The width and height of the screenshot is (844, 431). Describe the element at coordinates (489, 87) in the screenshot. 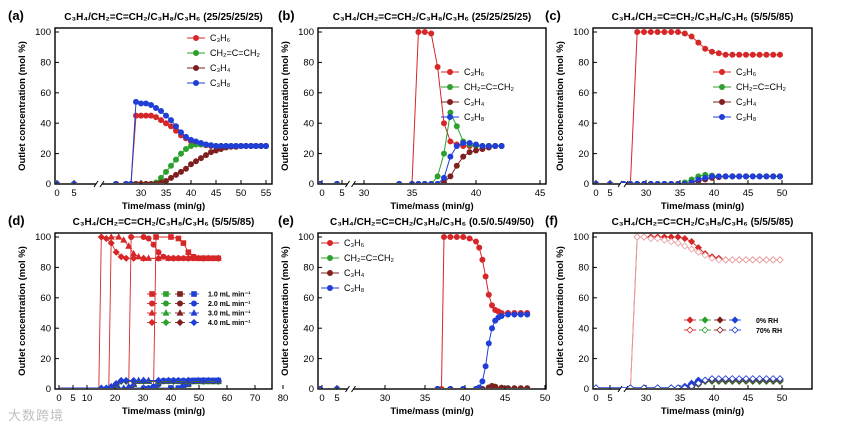

I see `legend-label: CH₂=C=CH₂` at that location.